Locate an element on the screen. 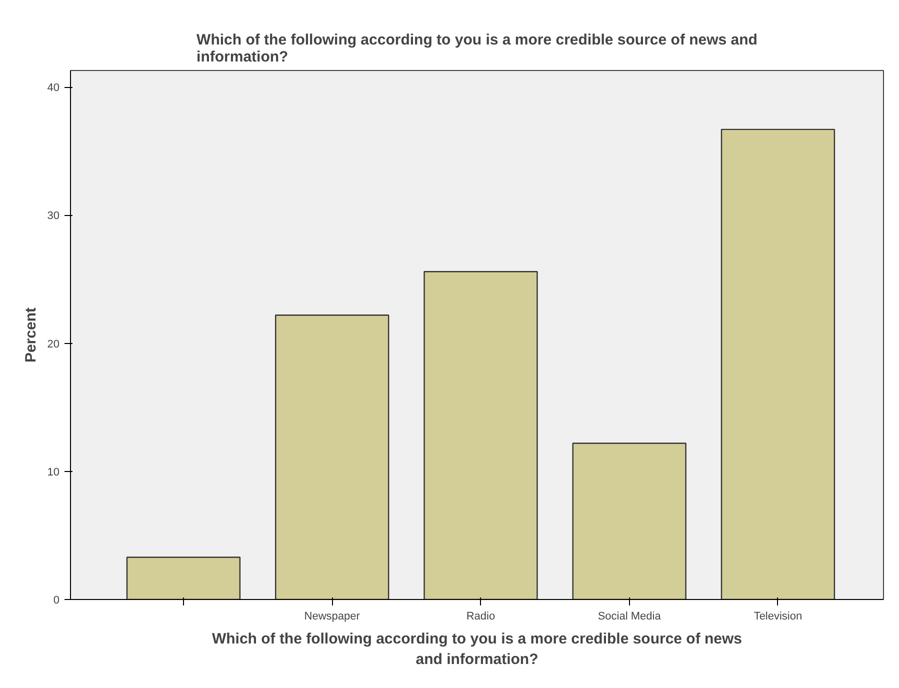  x-tick-label: Television is located at coordinates (778, 616).